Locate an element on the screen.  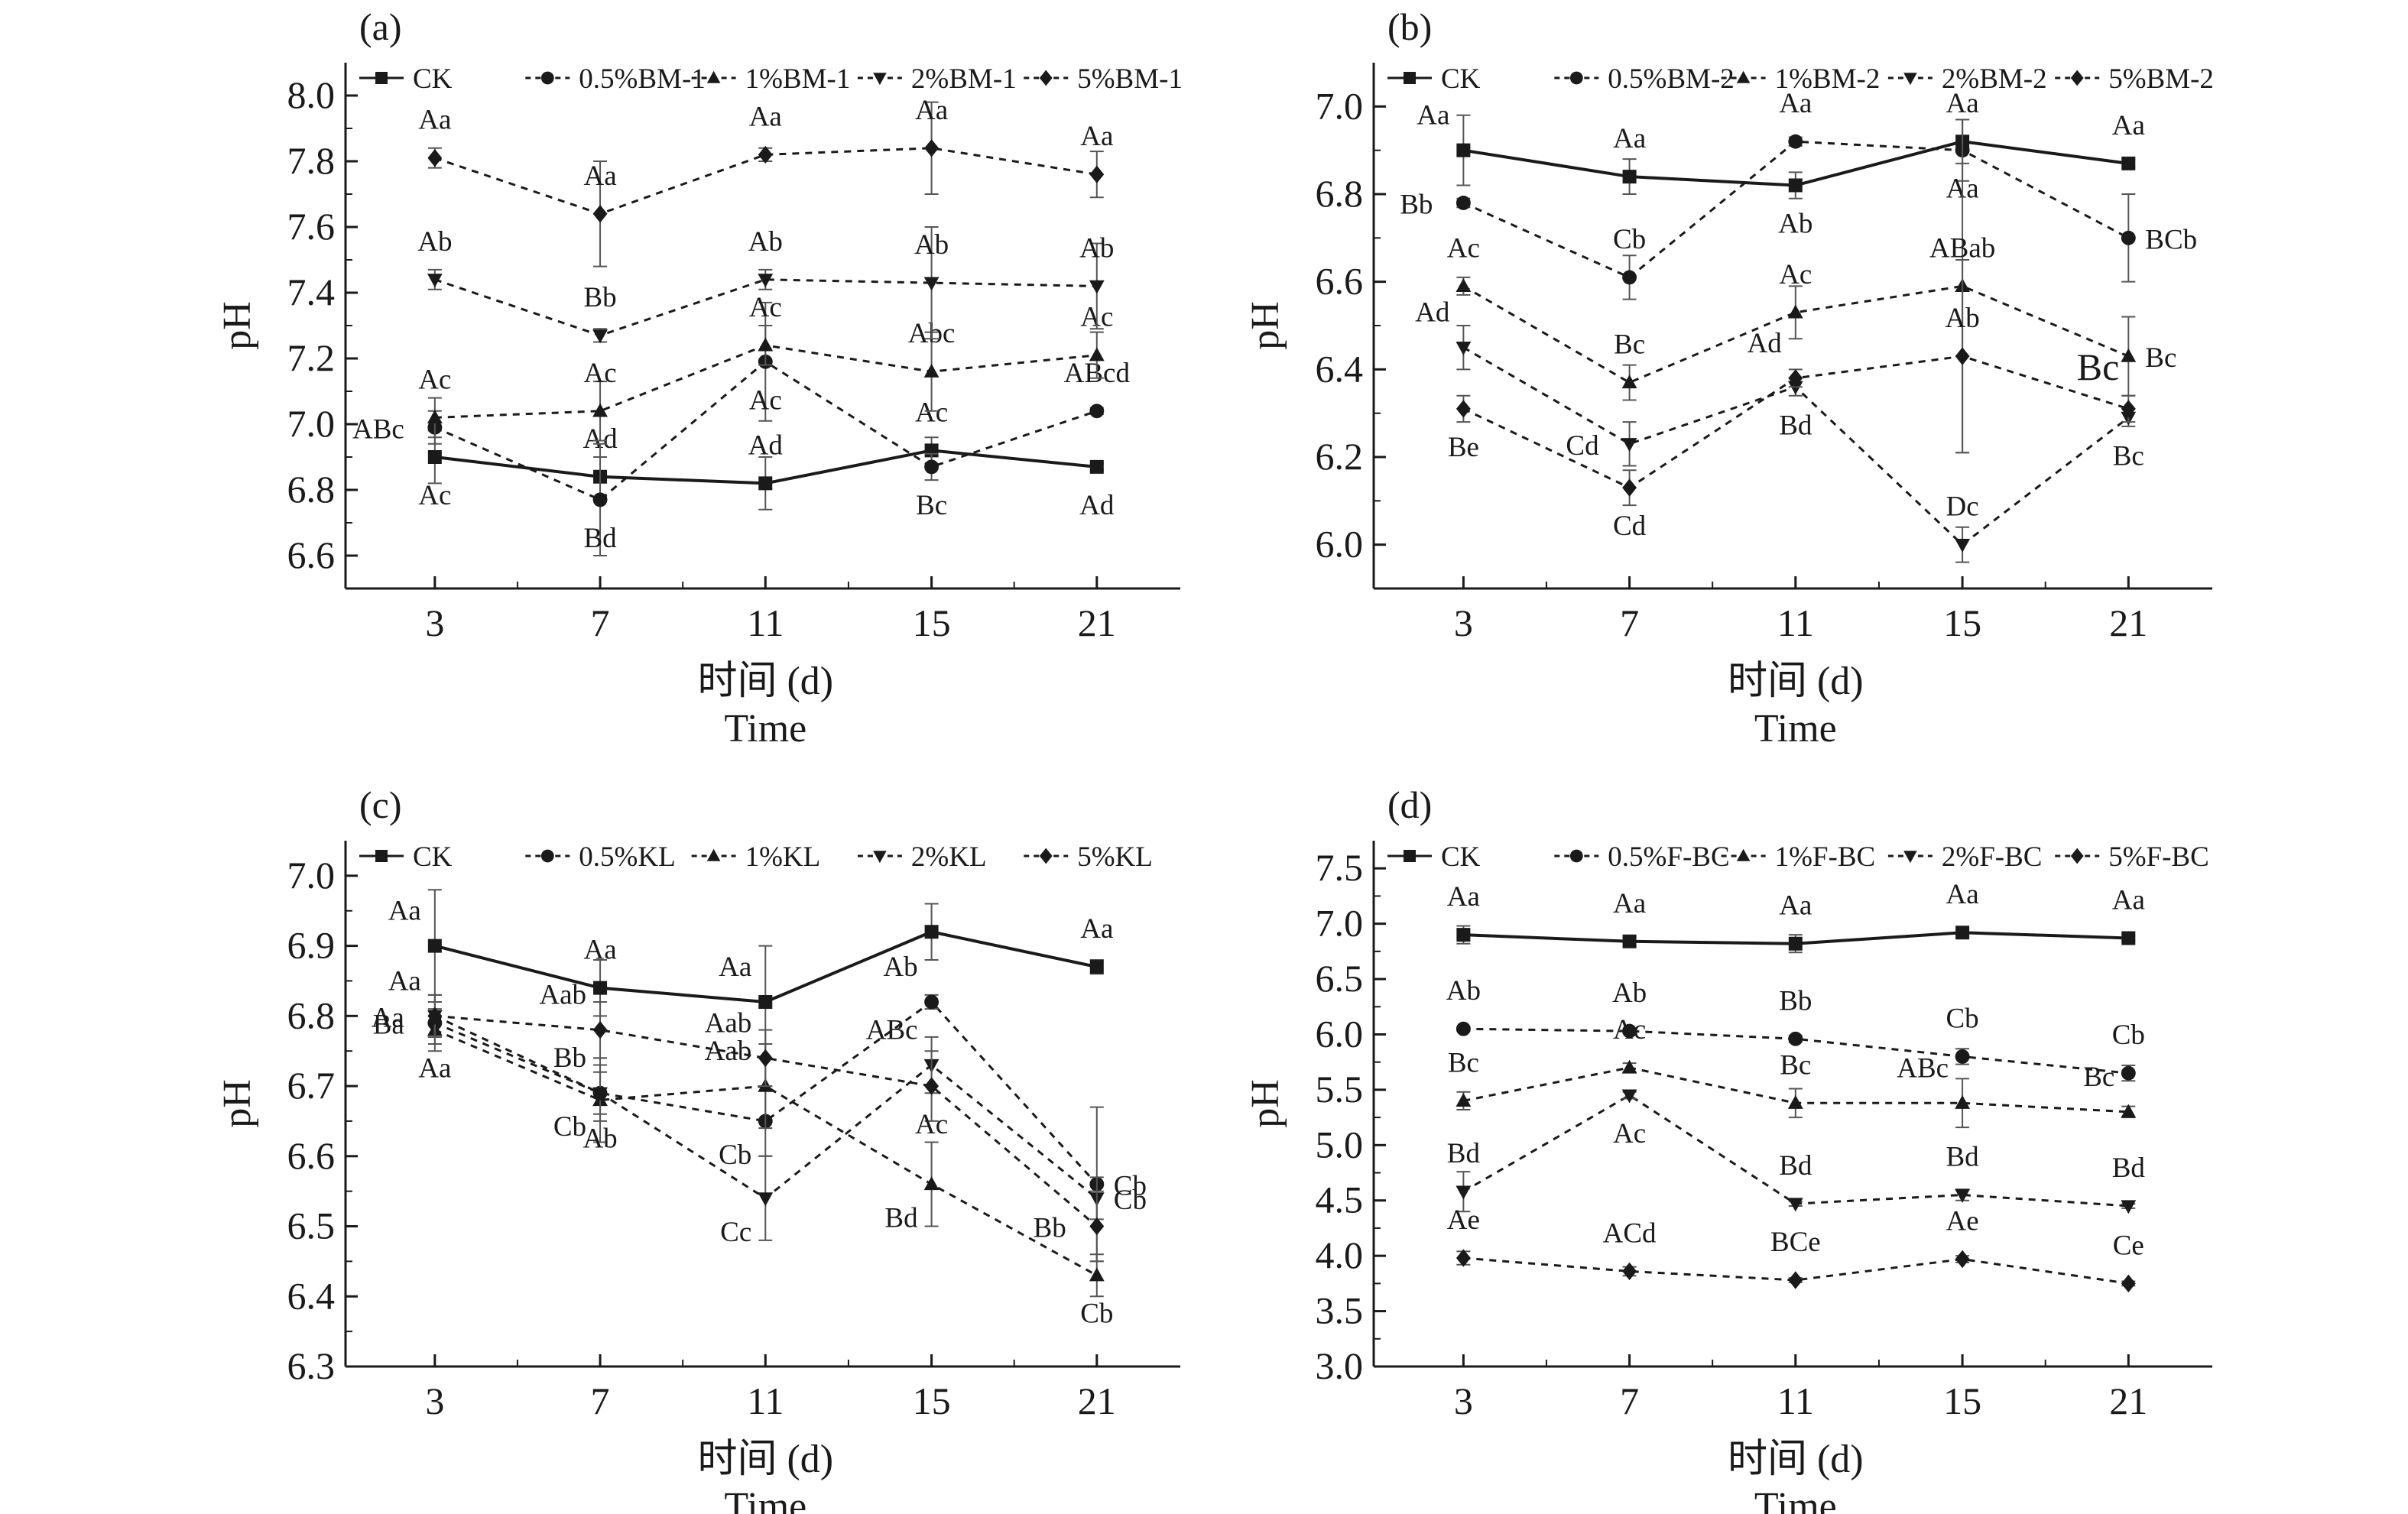
y-tick-label: 6.5 is located at coordinates (1340, 979).